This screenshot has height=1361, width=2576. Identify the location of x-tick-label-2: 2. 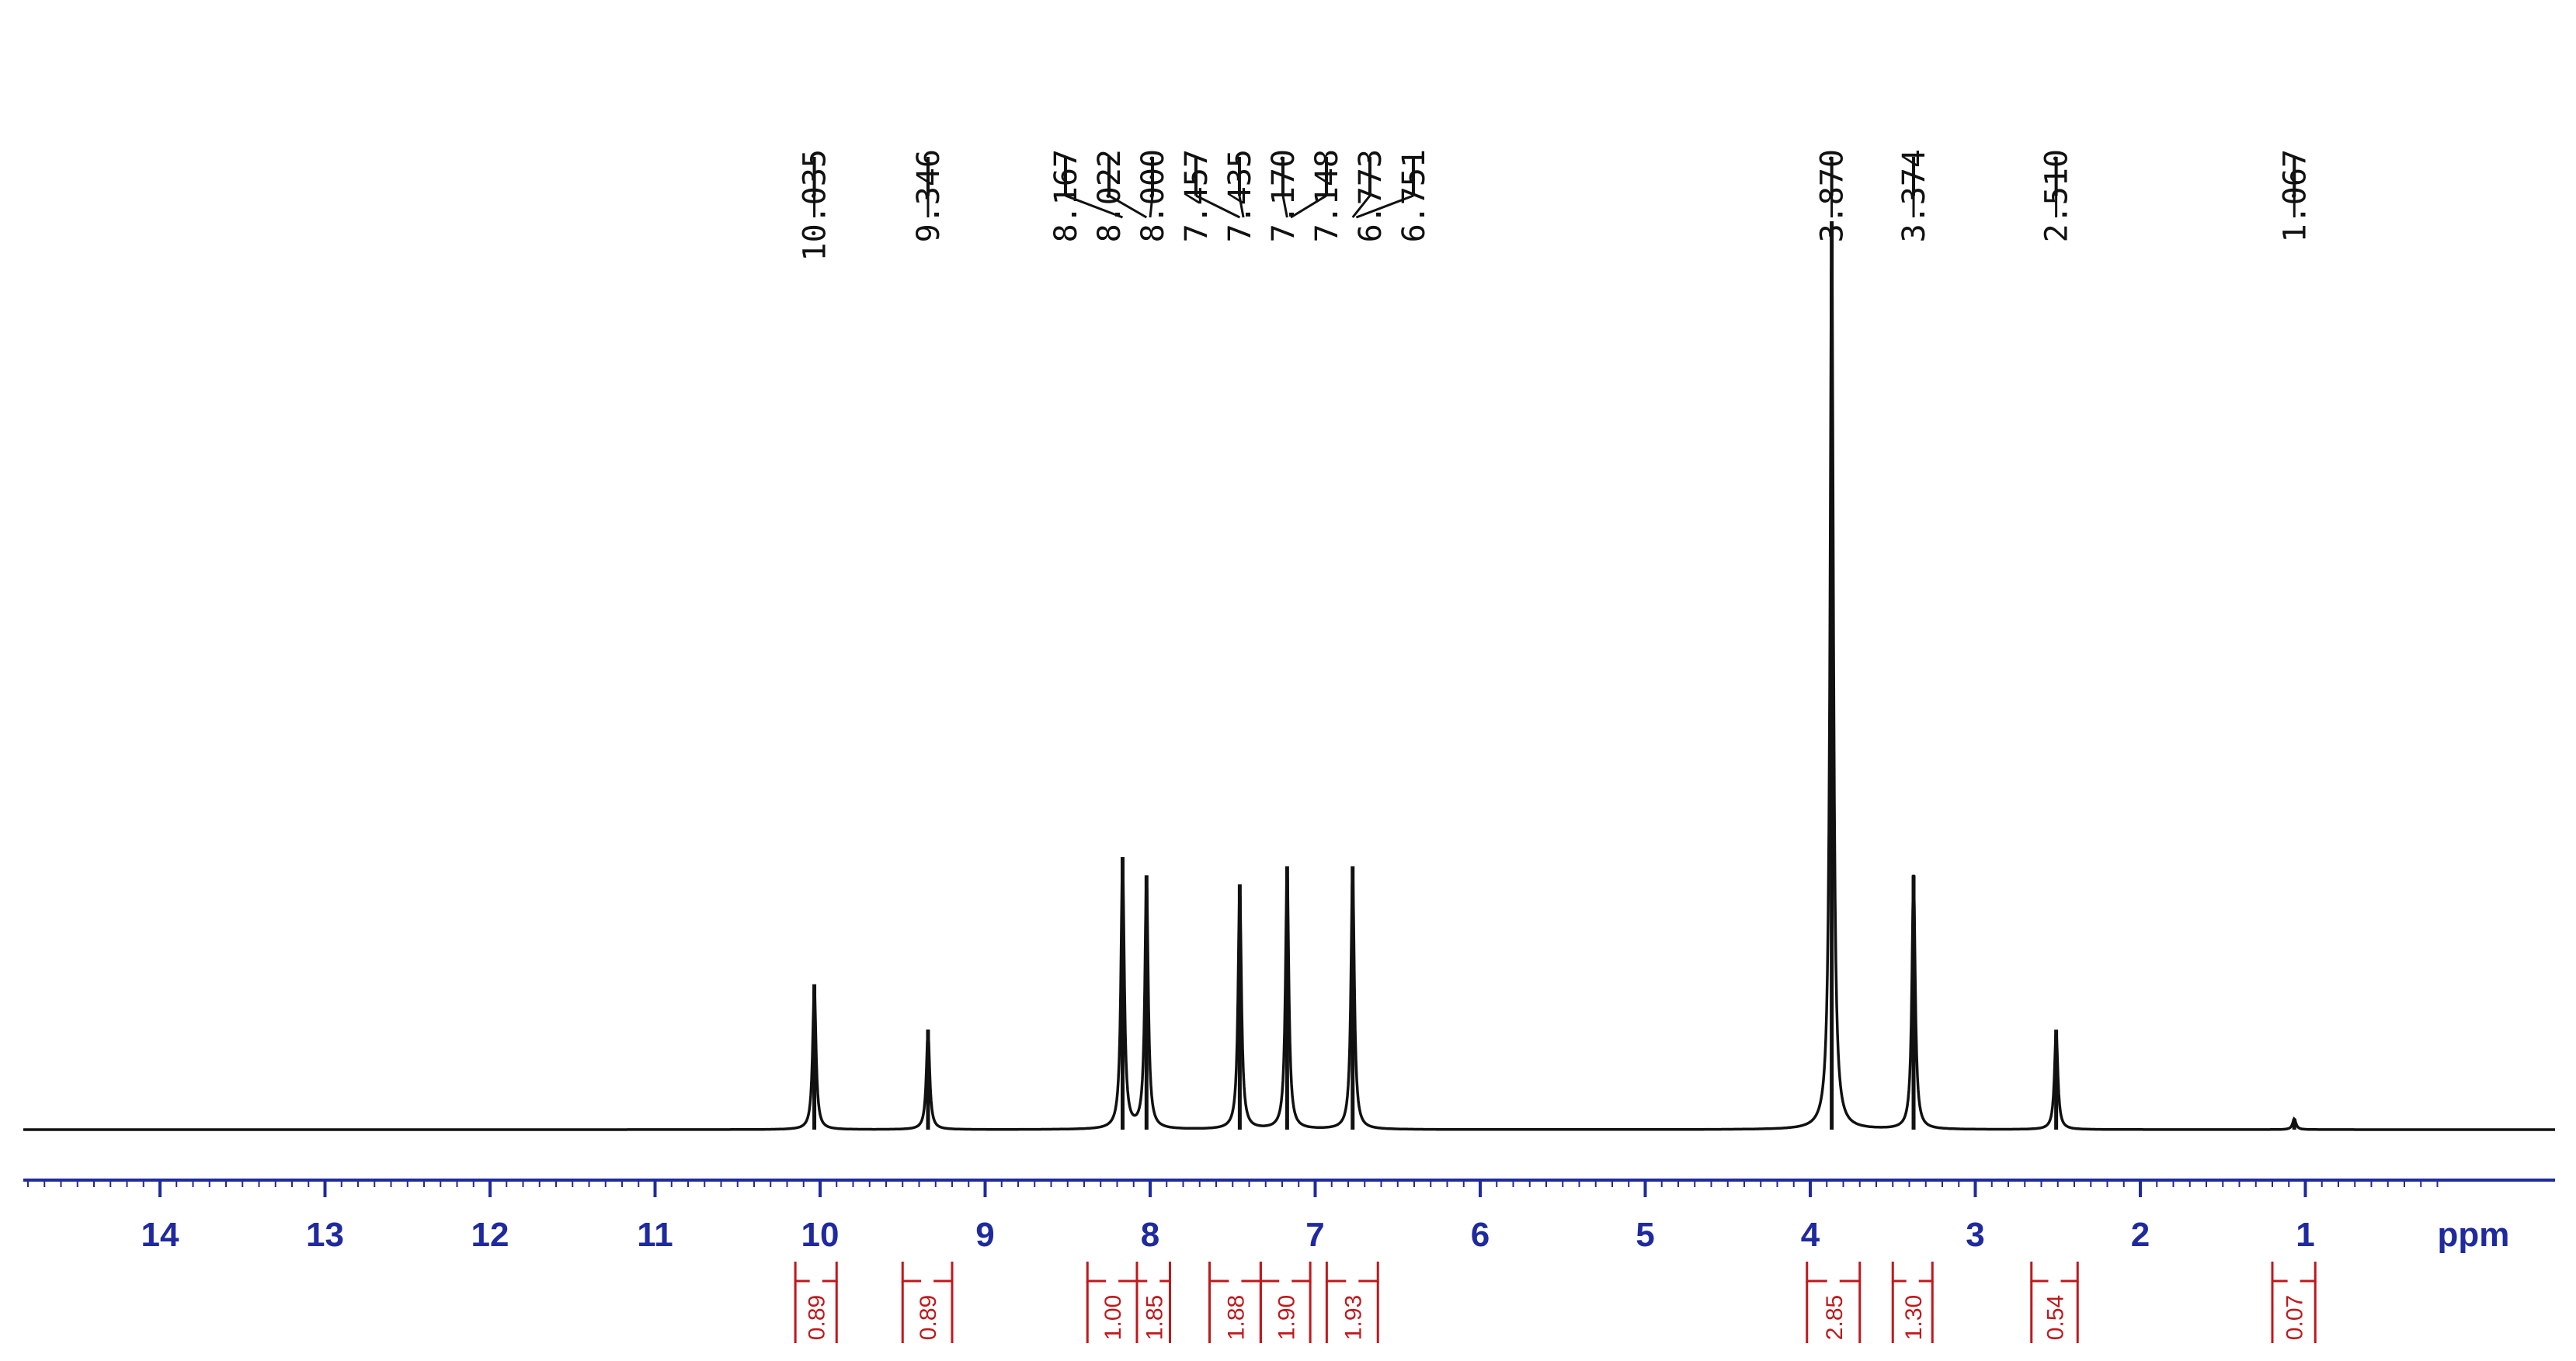
(2140, 1235).